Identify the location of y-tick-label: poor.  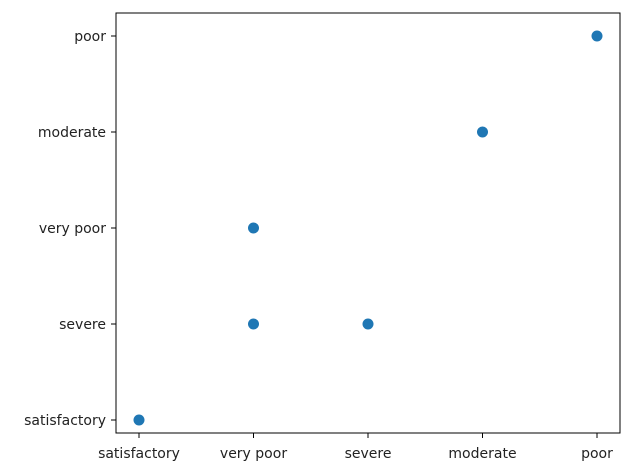
(90, 37).